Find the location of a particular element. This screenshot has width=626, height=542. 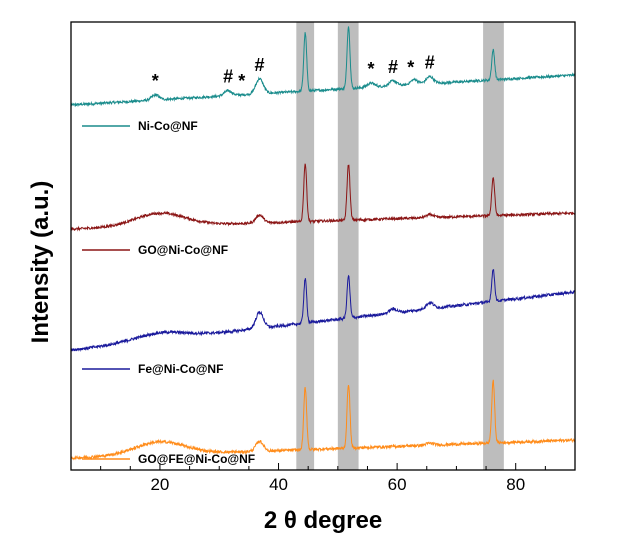

peak-marker-6: # is located at coordinates (393, 67).